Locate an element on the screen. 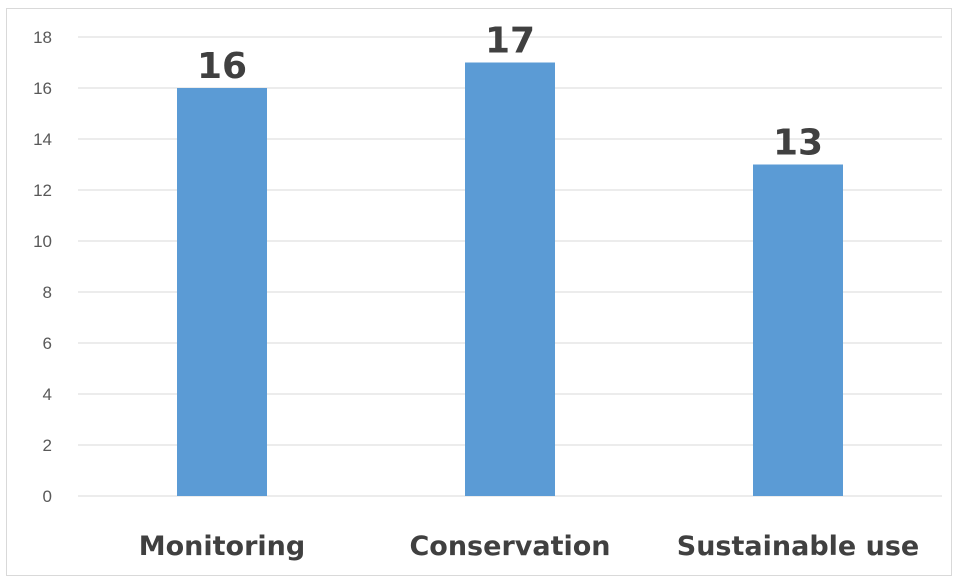 The image size is (955, 579). y-tick-label: 0 is located at coordinates (47, 496).